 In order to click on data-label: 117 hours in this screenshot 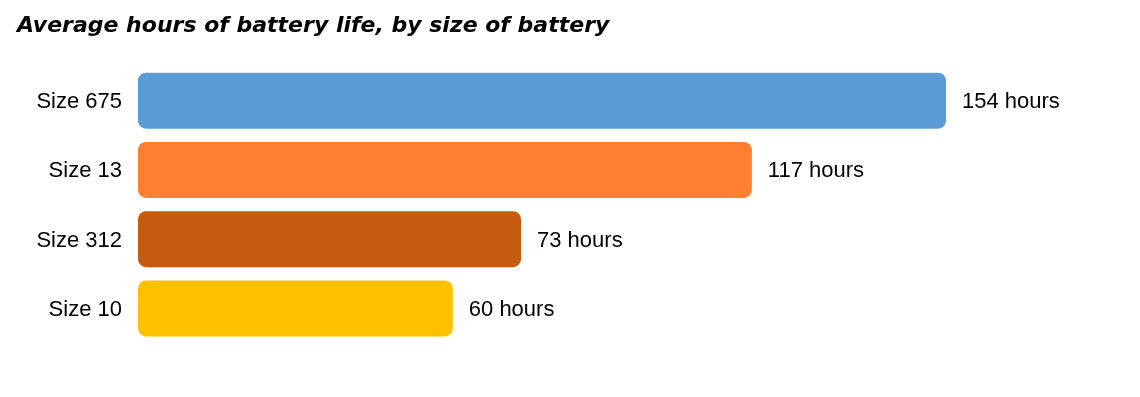, I will do `click(816, 170)`.